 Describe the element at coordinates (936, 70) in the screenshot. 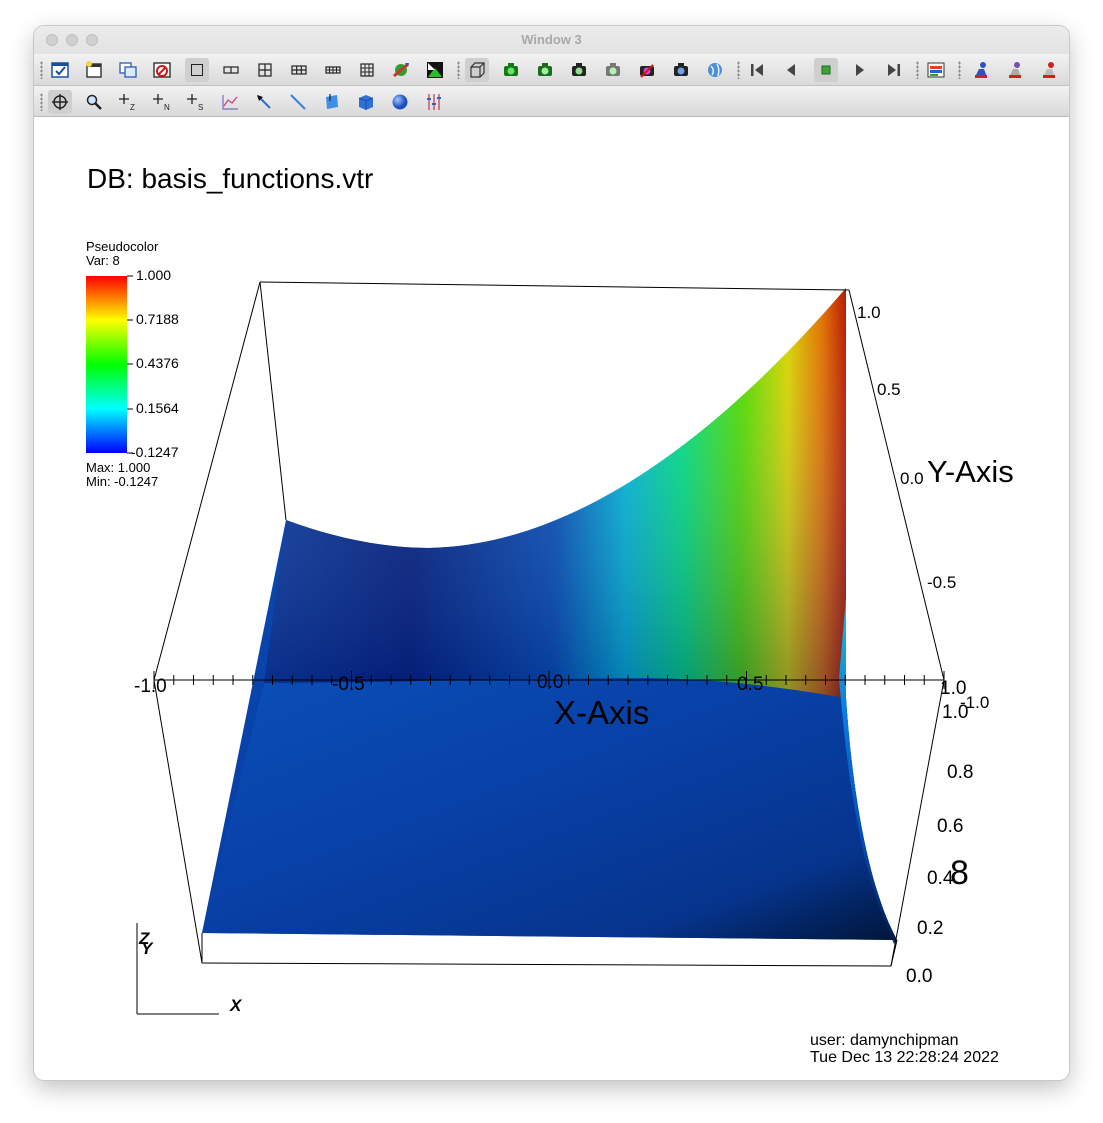

I see `info-icon` at that location.